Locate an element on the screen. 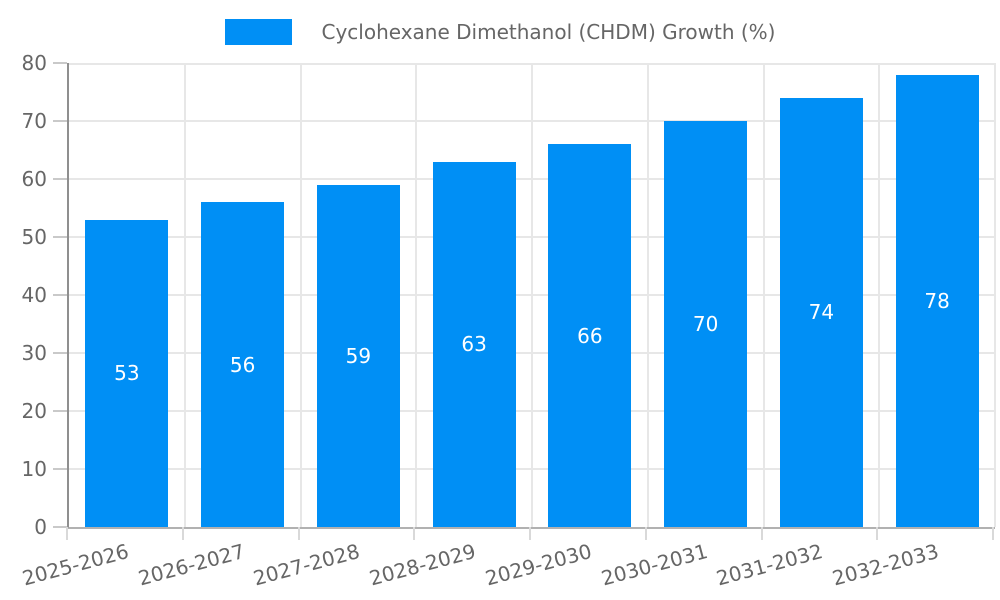  x-axis-label: 2027-2028 is located at coordinates (307, 565).